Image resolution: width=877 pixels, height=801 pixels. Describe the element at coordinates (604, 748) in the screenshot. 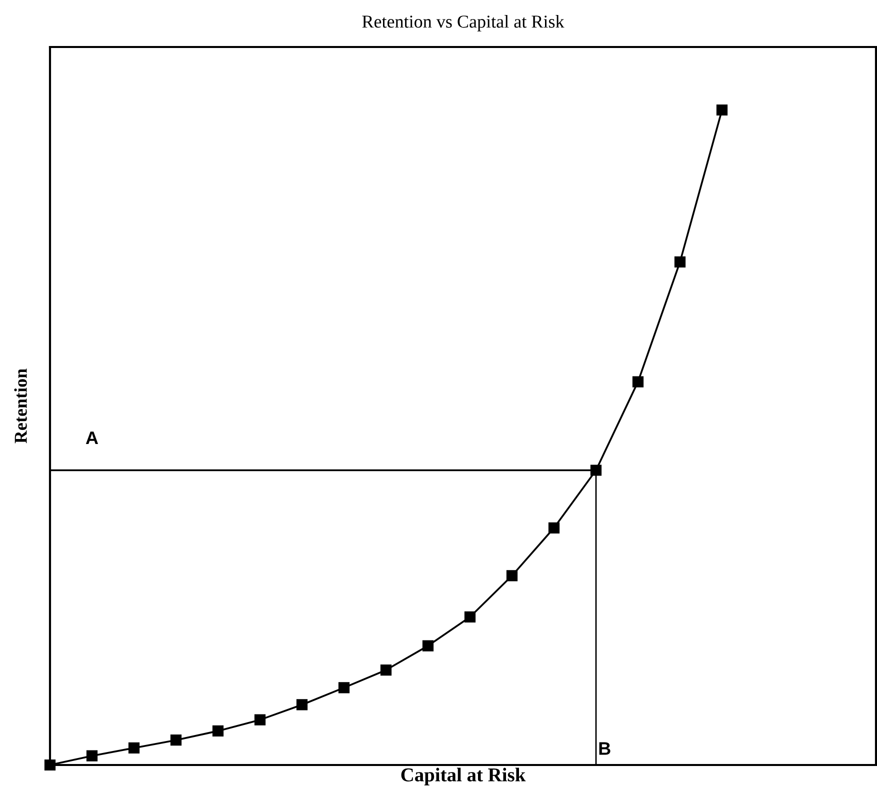

I see `annotation: B` at that location.